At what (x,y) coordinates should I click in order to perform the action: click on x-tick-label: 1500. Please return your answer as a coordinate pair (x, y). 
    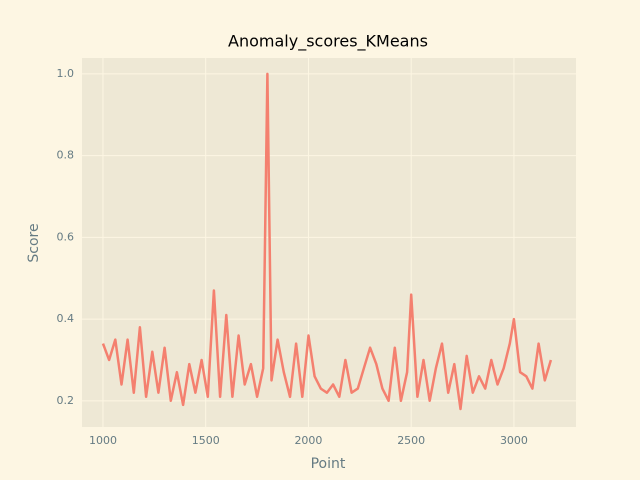
    Looking at the image, I should click on (206, 440).